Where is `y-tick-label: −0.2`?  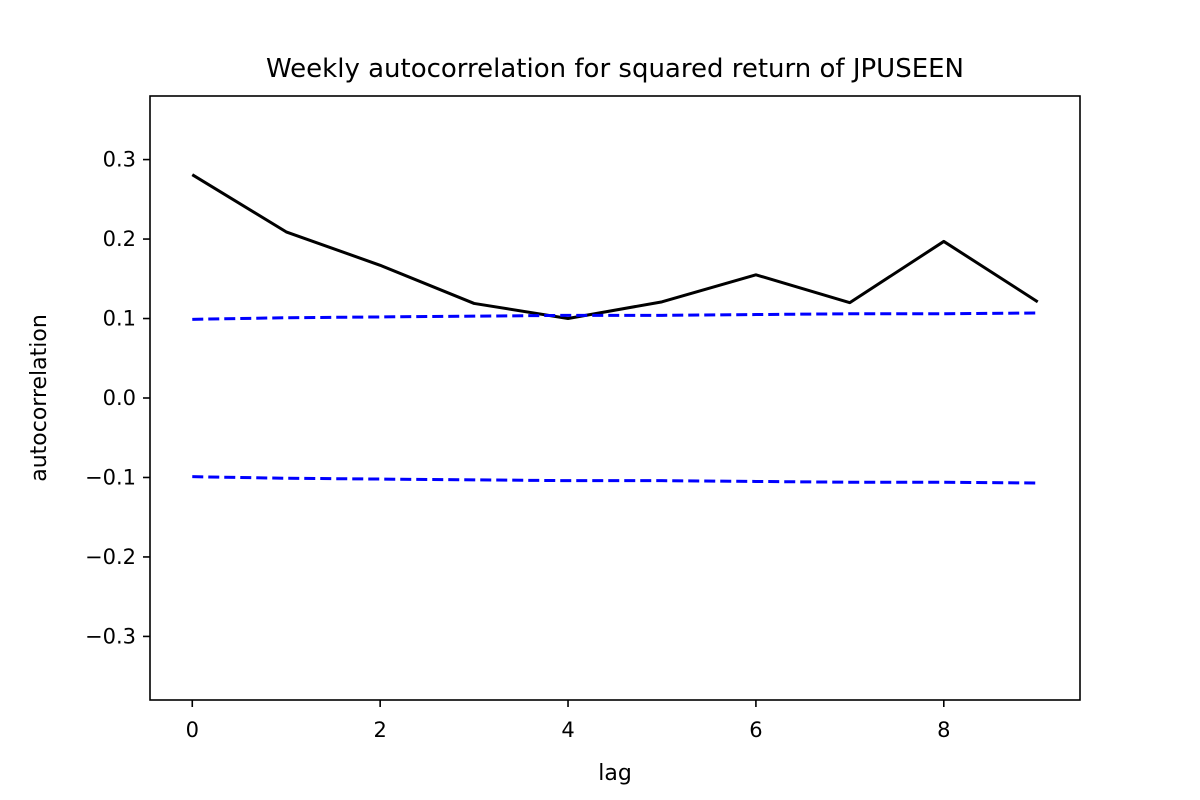
y-tick-label: −0.2 is located at coordinates (110, 557).